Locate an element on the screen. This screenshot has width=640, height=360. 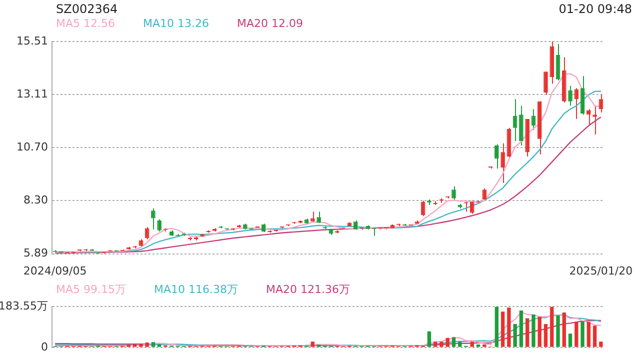
text: MA10 116.38万 is located at coordinates (196, 289).